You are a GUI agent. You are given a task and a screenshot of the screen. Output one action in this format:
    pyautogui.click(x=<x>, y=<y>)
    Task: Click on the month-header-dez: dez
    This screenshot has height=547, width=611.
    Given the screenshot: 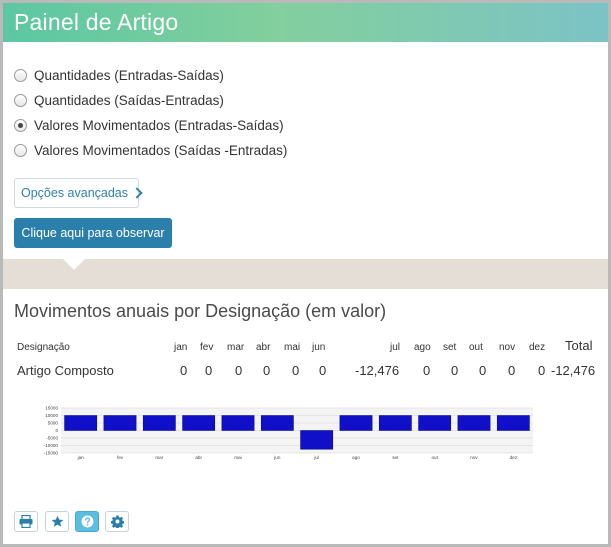 What is the action you would take?
    pyautogui.click(x=537, y=347)
    